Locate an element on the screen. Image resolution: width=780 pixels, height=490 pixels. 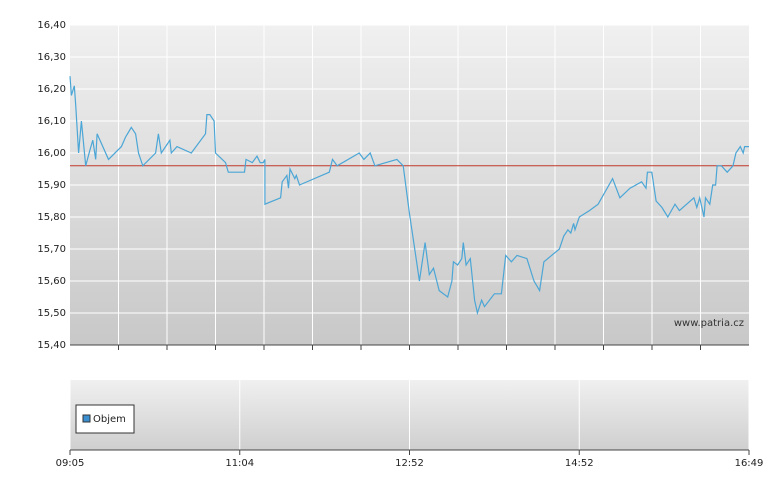
watermark: www.patria.cz is located at coordinates (709, 323).